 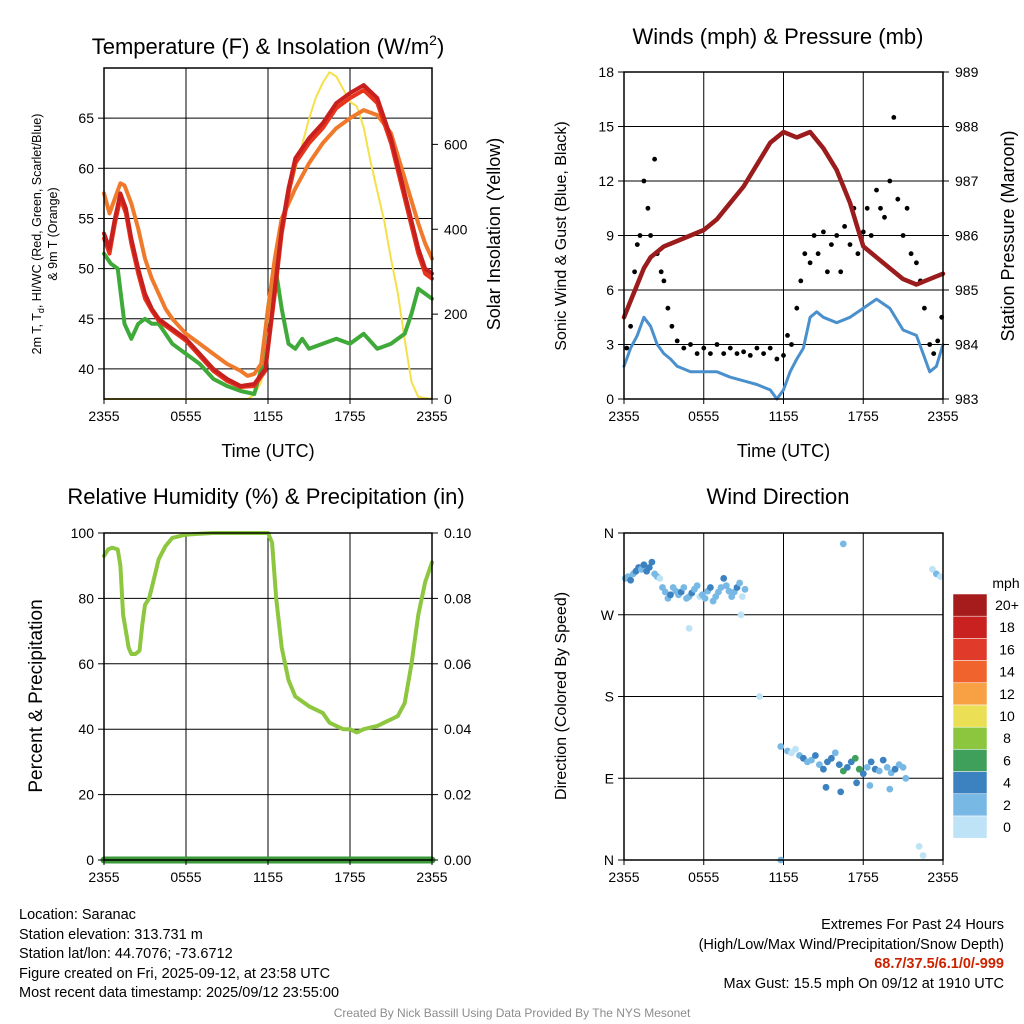 I want to click on pressure-tick-label: 983, so click(x=967, y=399).